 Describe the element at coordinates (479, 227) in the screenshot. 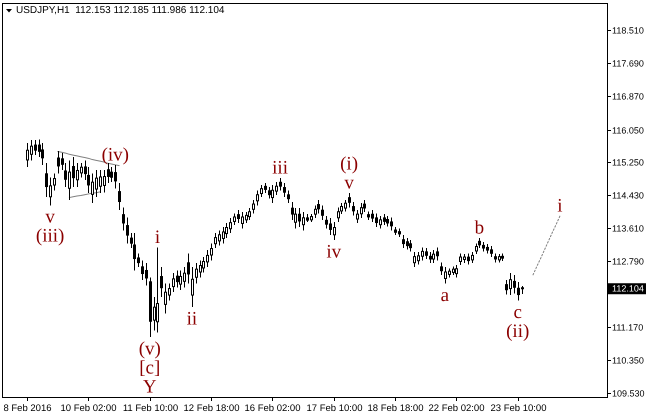

I see `text: b` at that location.